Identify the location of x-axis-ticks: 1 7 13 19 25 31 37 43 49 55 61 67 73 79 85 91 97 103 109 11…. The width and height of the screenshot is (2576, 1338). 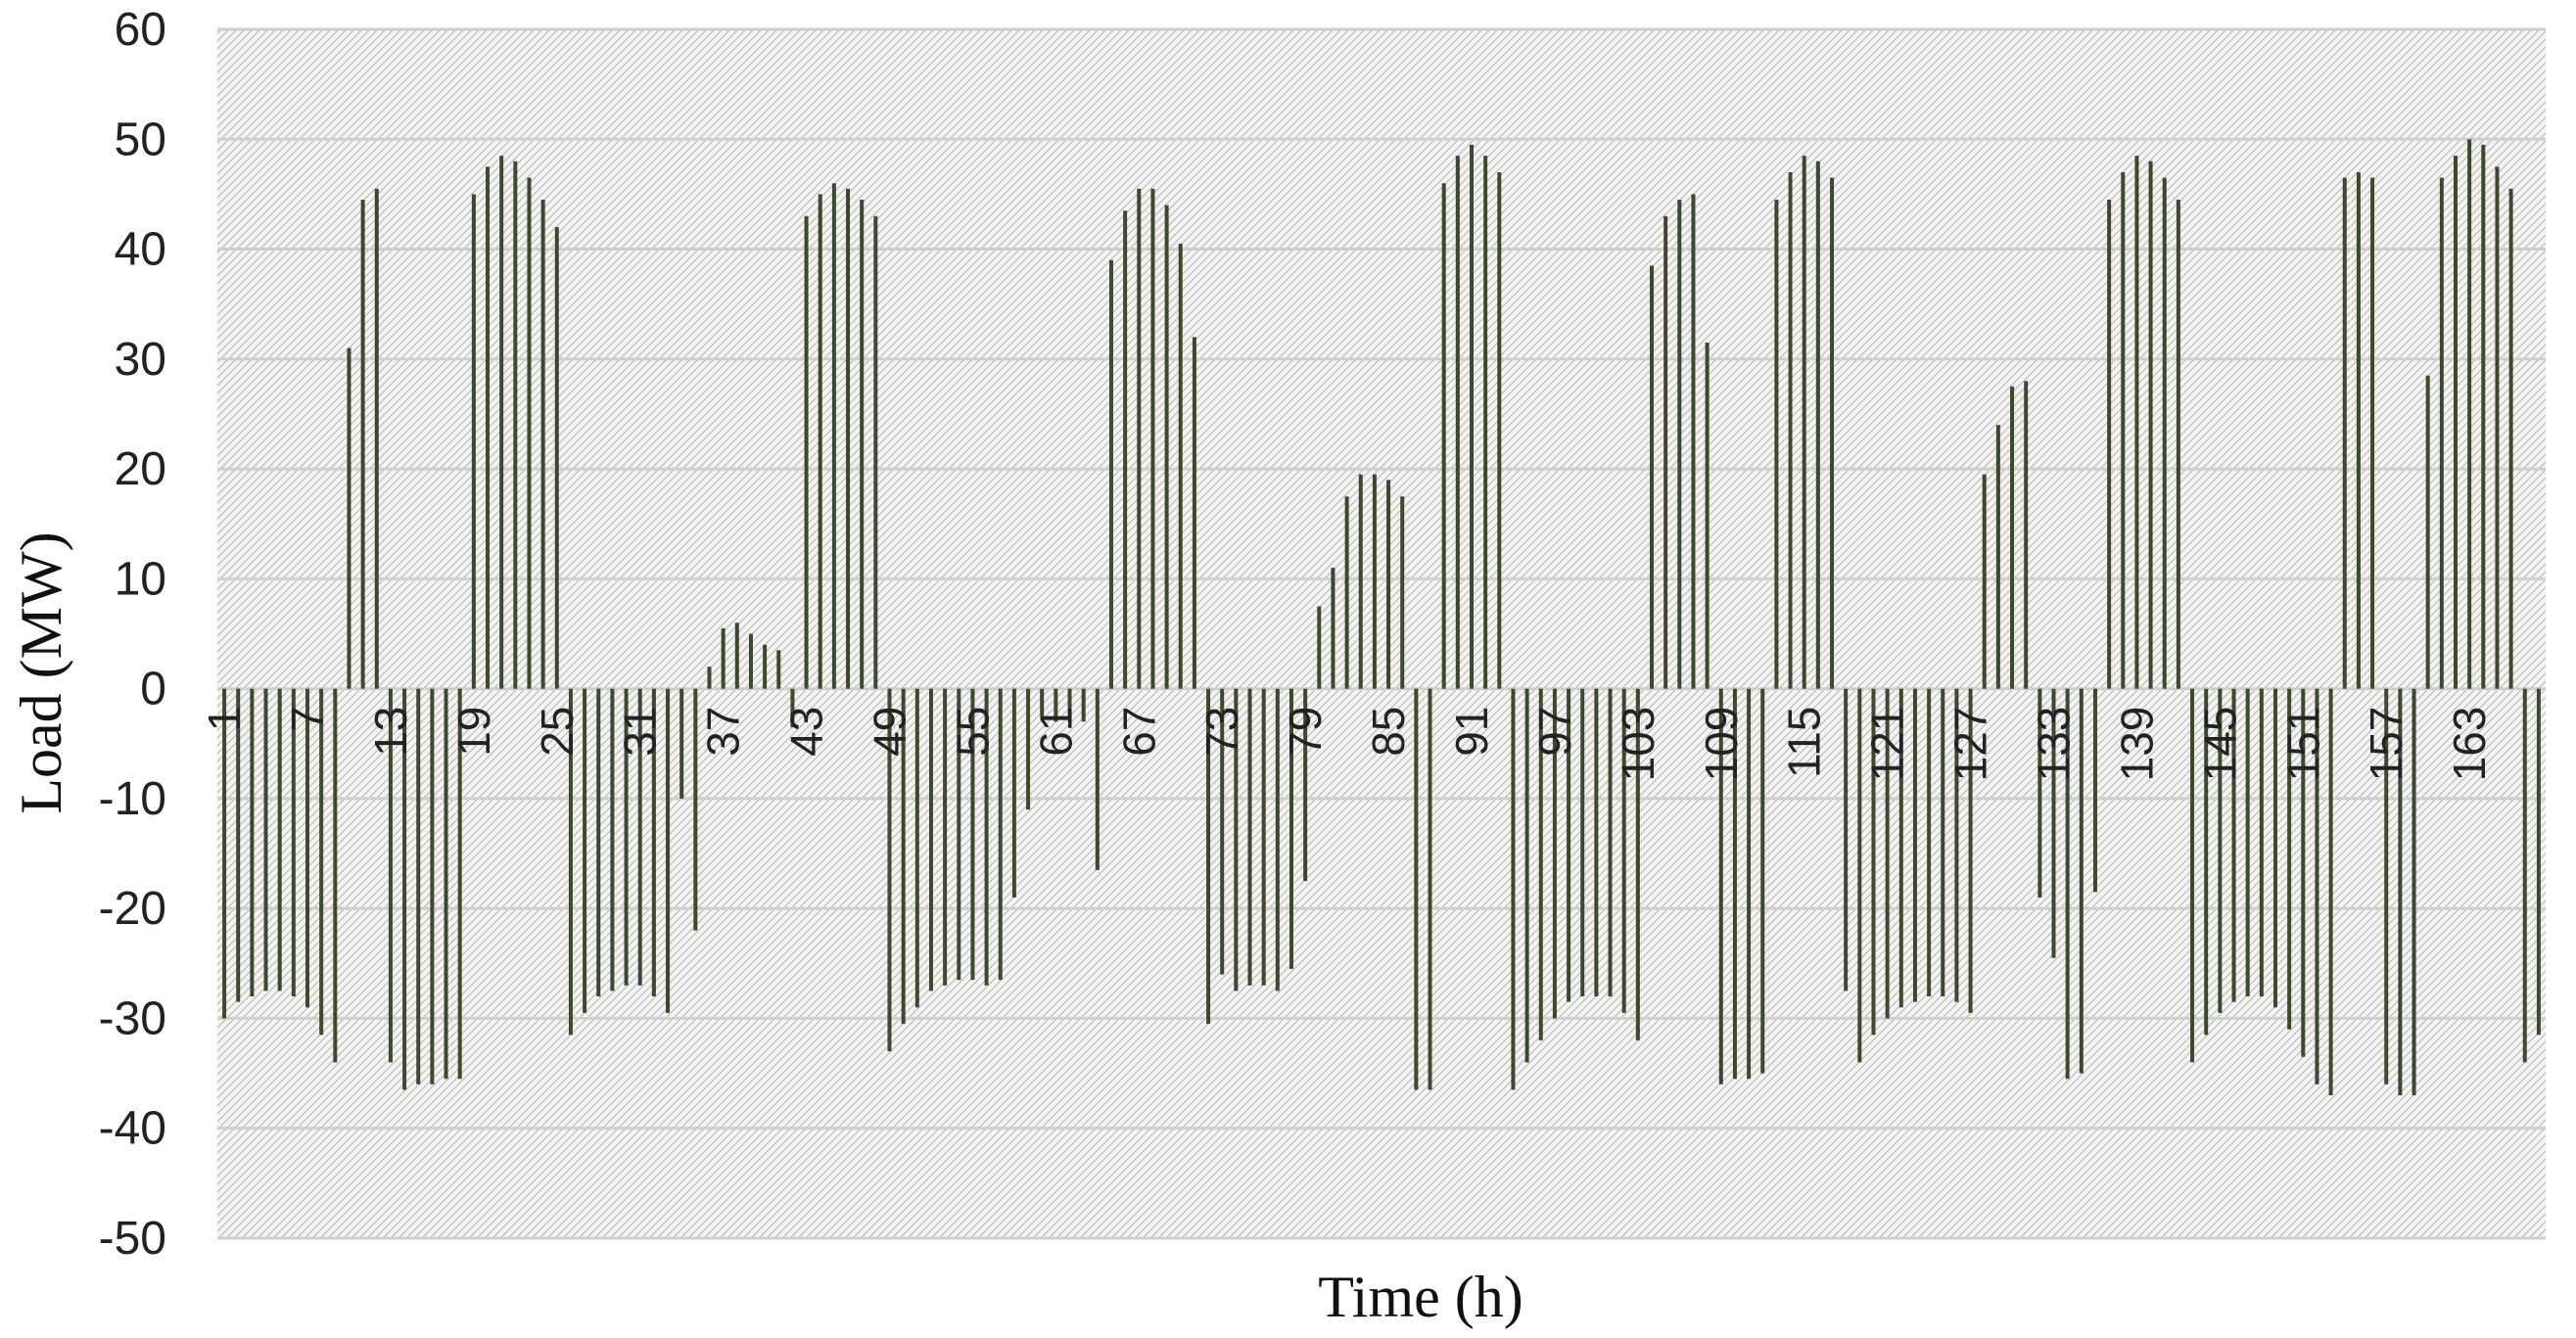
(1347, 745).